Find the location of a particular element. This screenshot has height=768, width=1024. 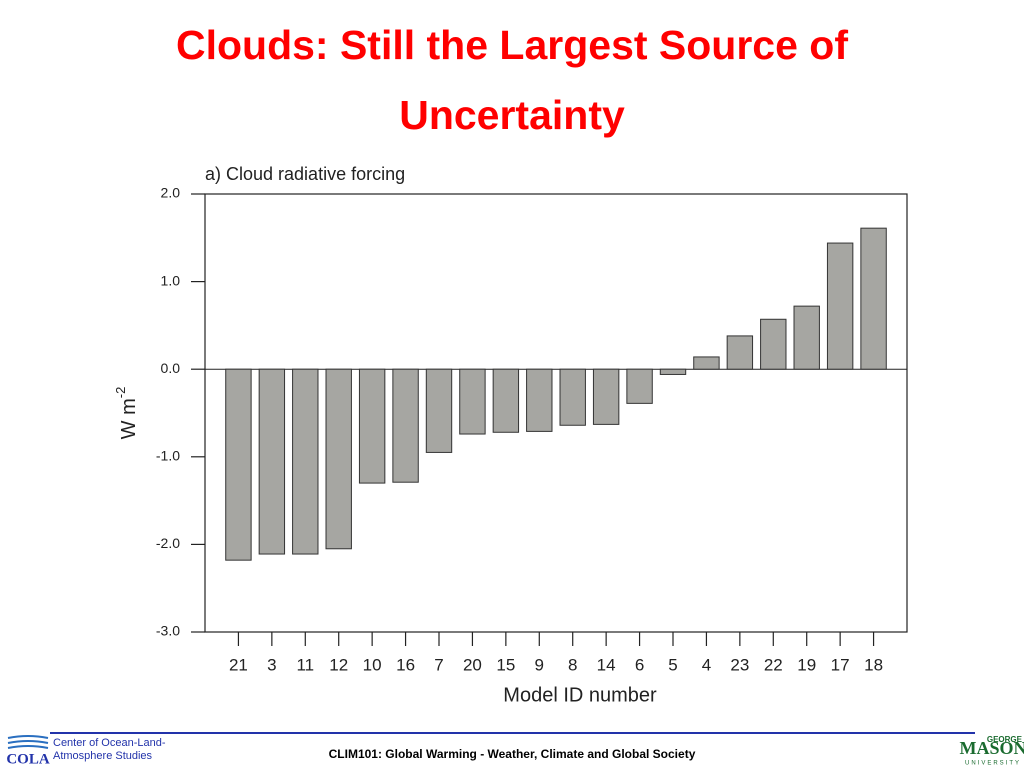

slide-title-line1: Clouds: Still the Largest Source of is located at coordinates (512, 45).